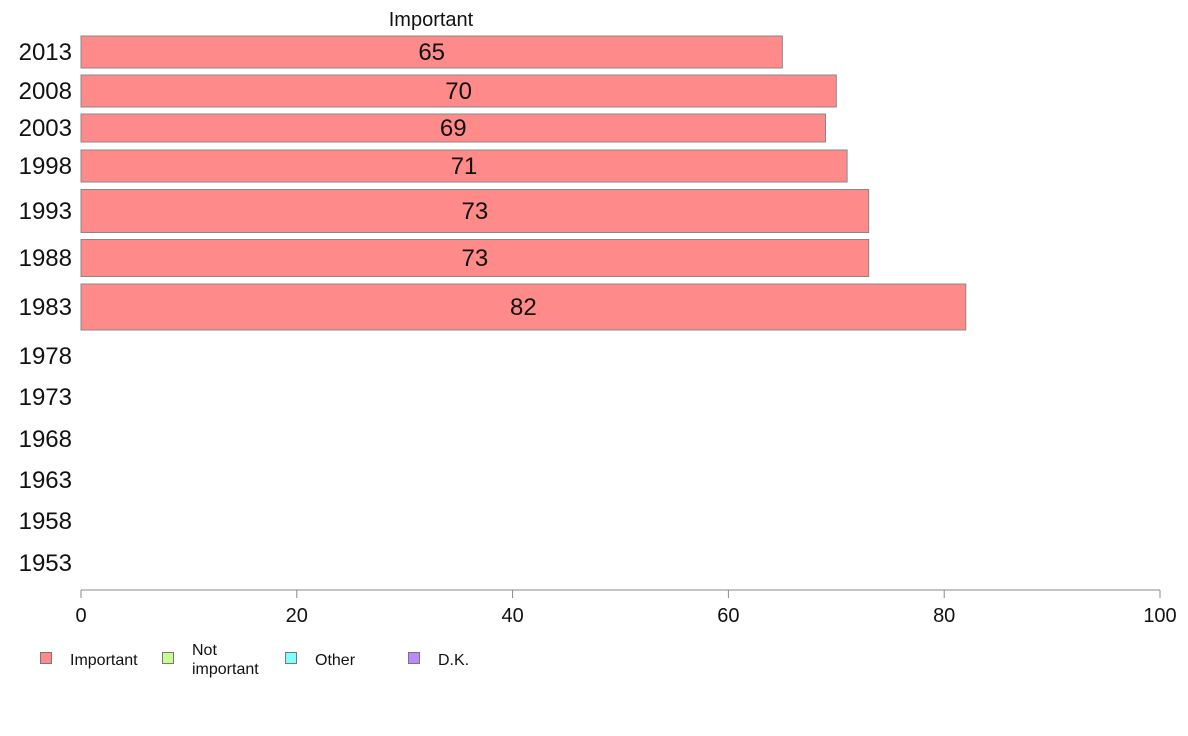  I want to click on data-label-2008: 70, so click(458, 91).